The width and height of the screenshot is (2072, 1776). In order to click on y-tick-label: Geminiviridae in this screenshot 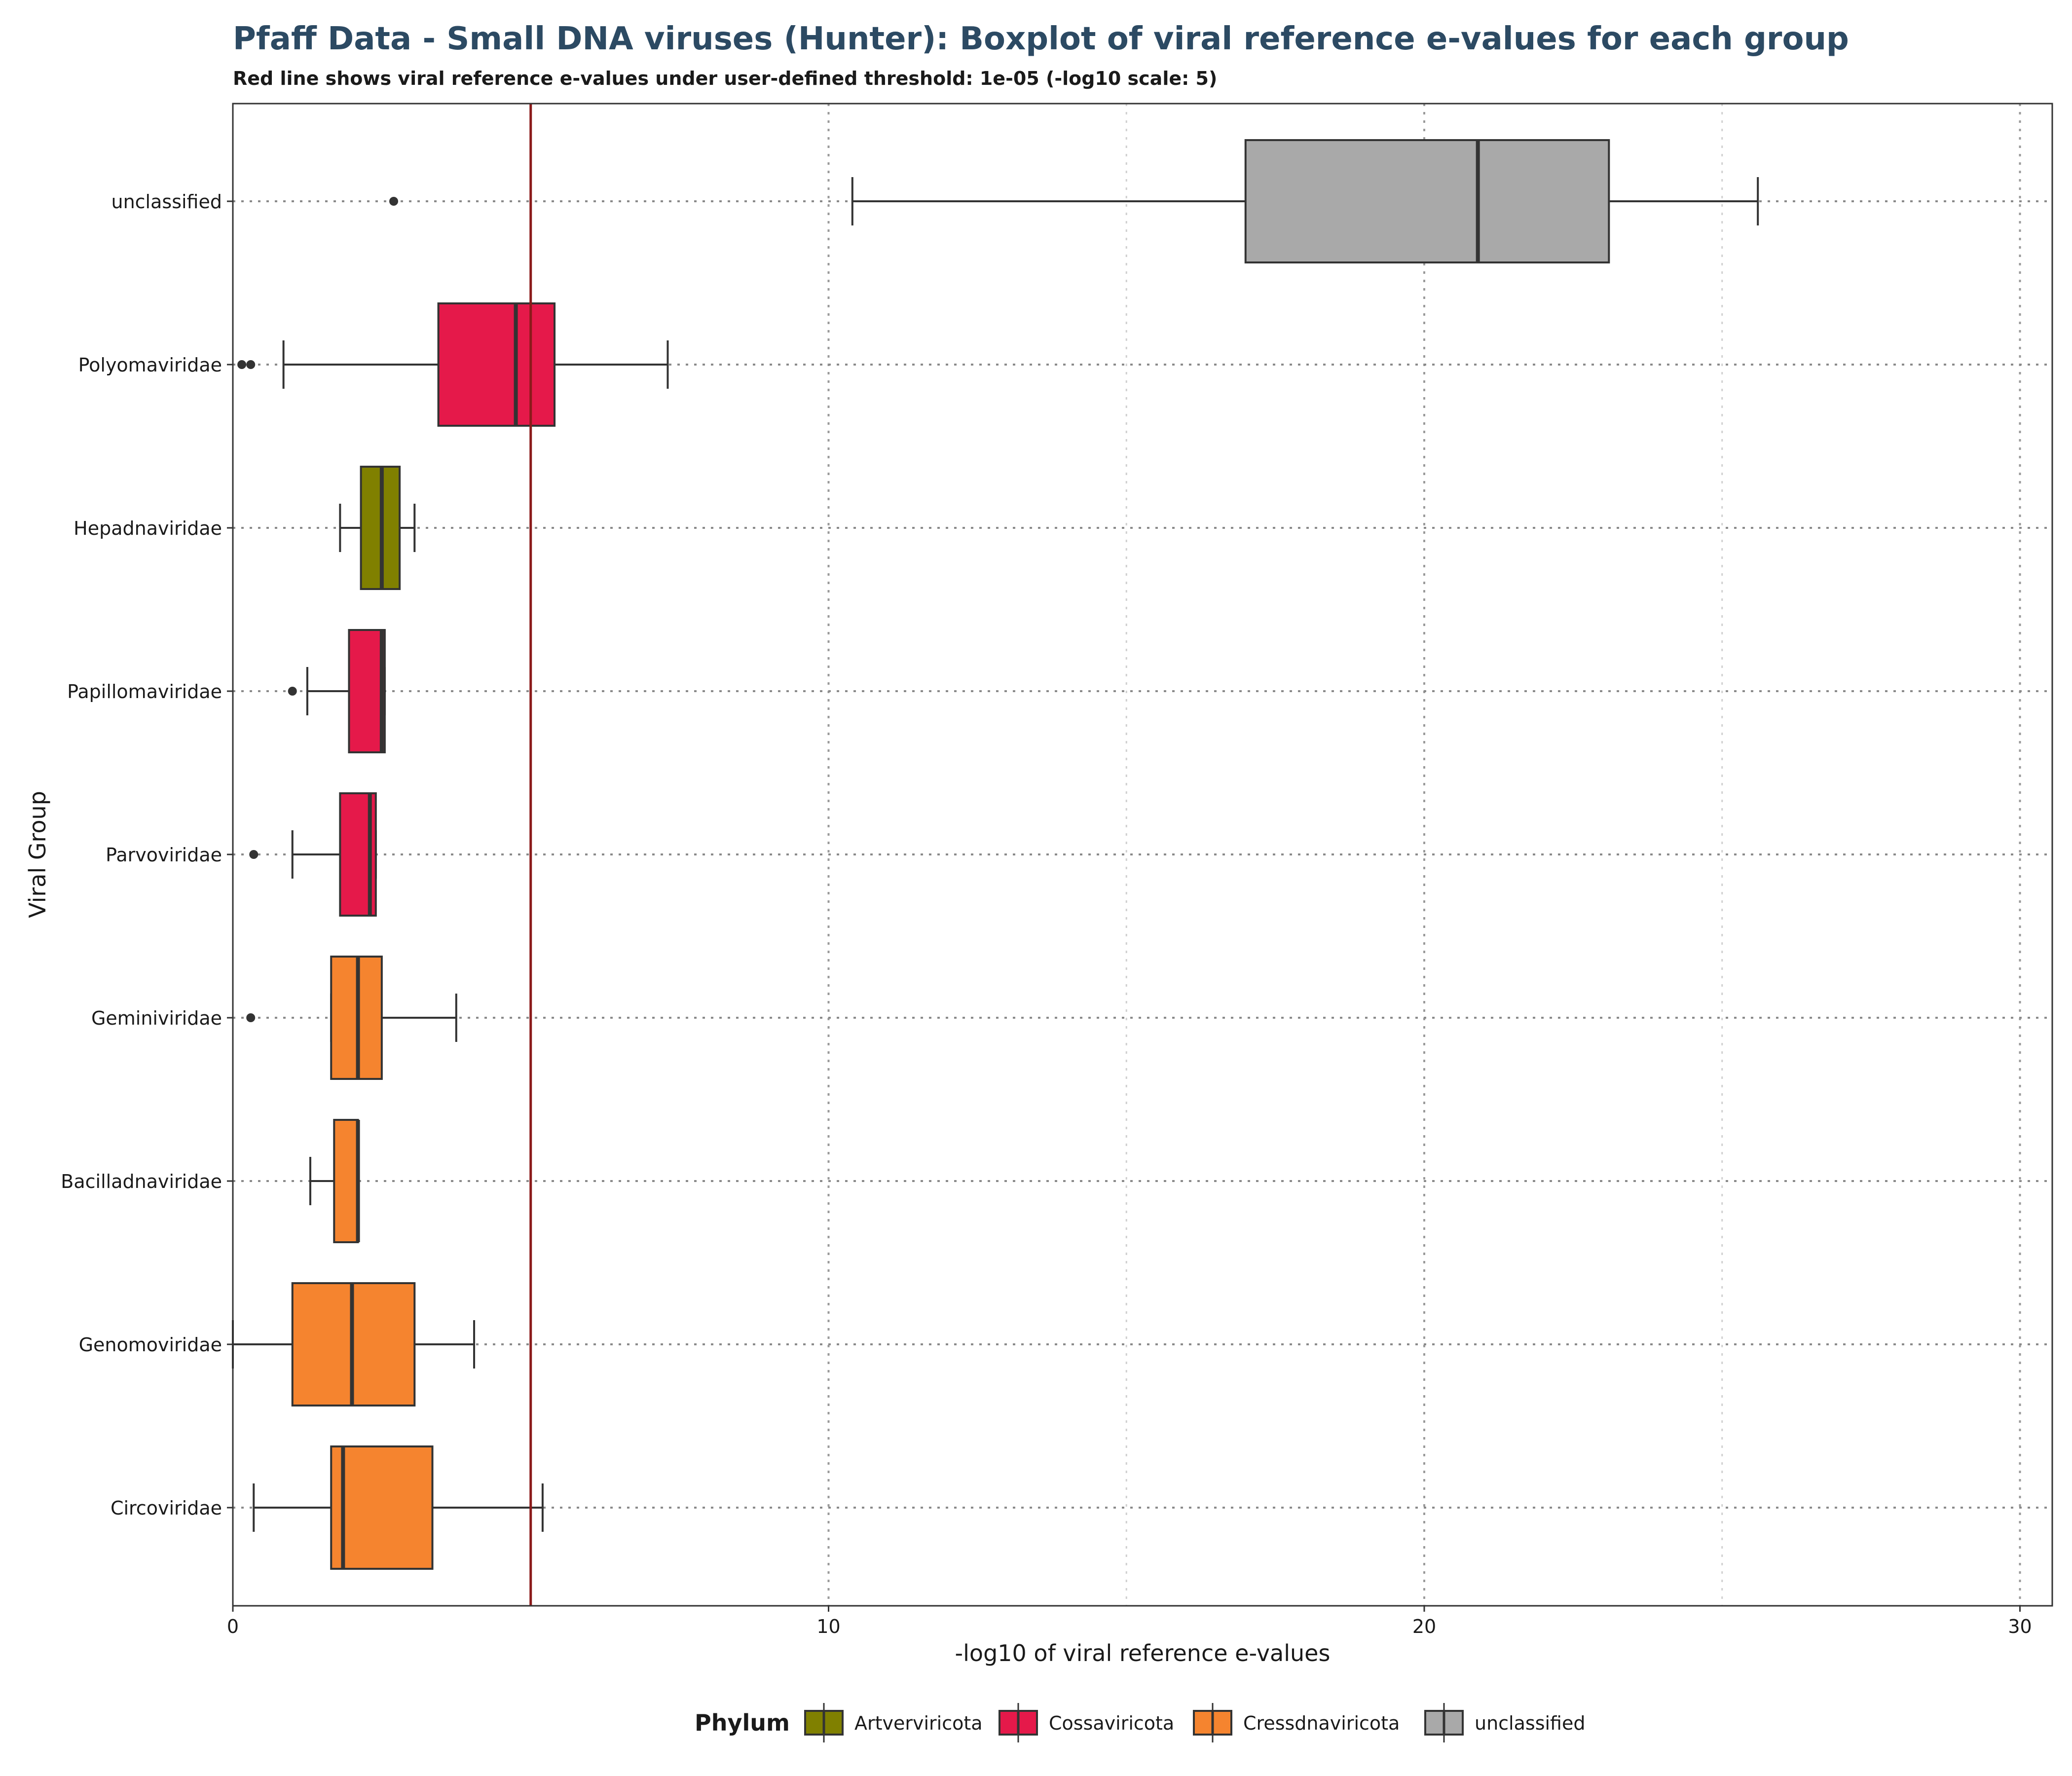, I will do `click(156, 1018)`.